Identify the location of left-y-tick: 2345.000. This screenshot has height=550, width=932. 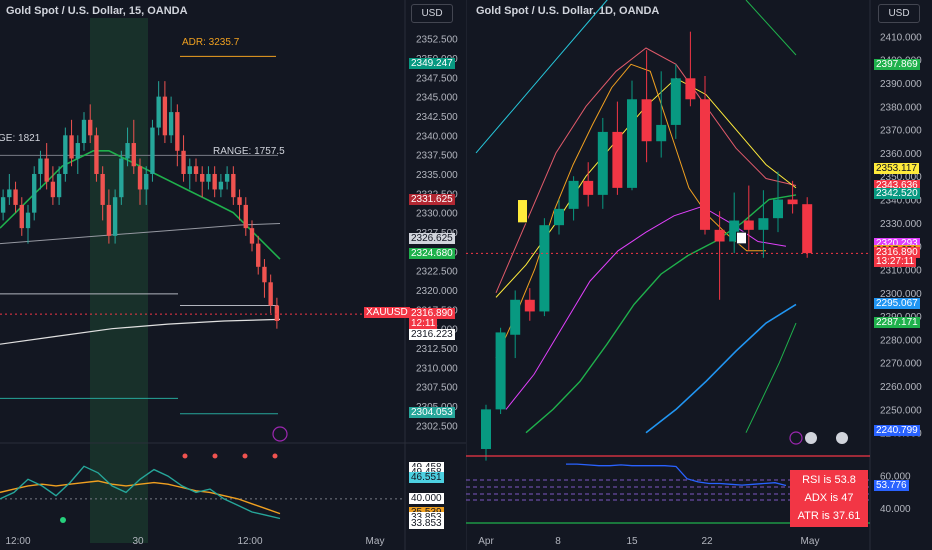
(437, 98).